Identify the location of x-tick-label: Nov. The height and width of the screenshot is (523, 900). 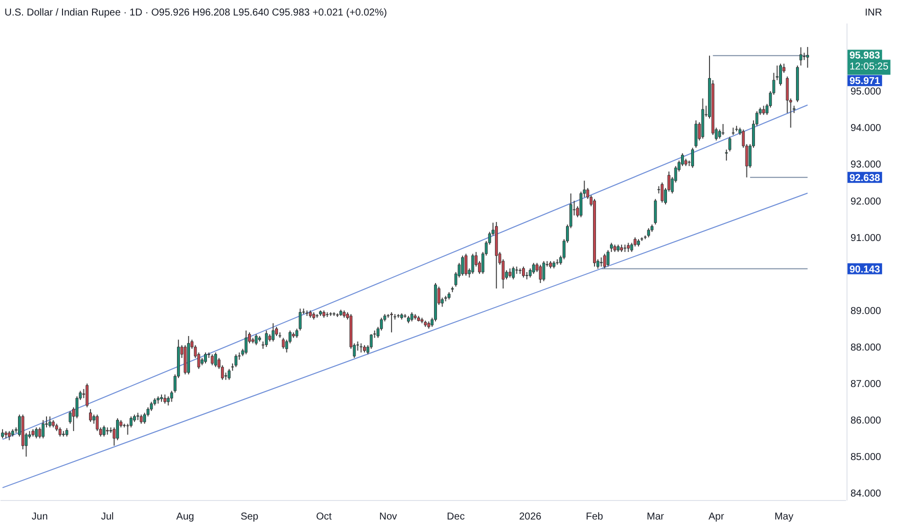
(388, 517).